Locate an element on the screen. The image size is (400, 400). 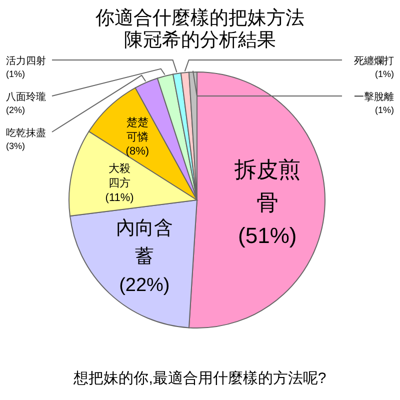
subtitle: 陳冠希的分析結果 is located at coordinates (200, 40).